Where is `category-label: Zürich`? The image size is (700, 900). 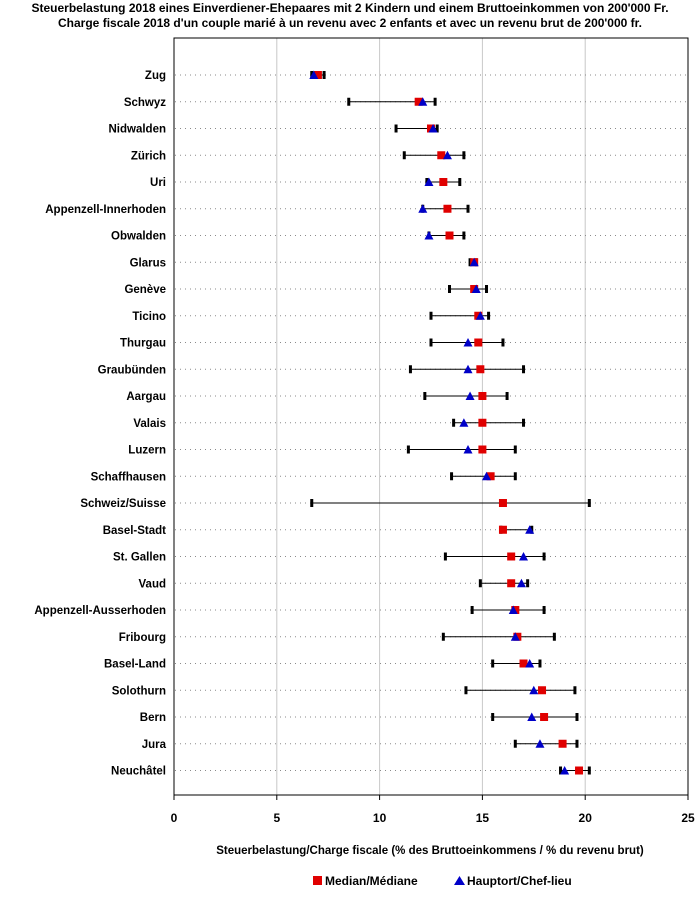 category-label: Zürich is located at coordinates (148, 156).